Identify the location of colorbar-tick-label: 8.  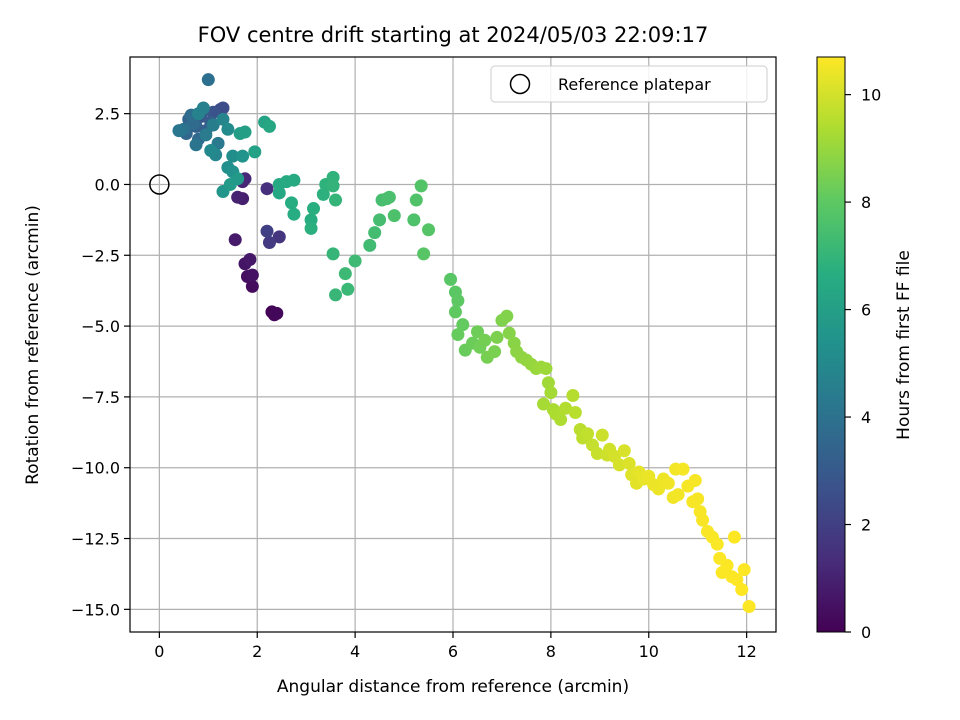
(866, 202).